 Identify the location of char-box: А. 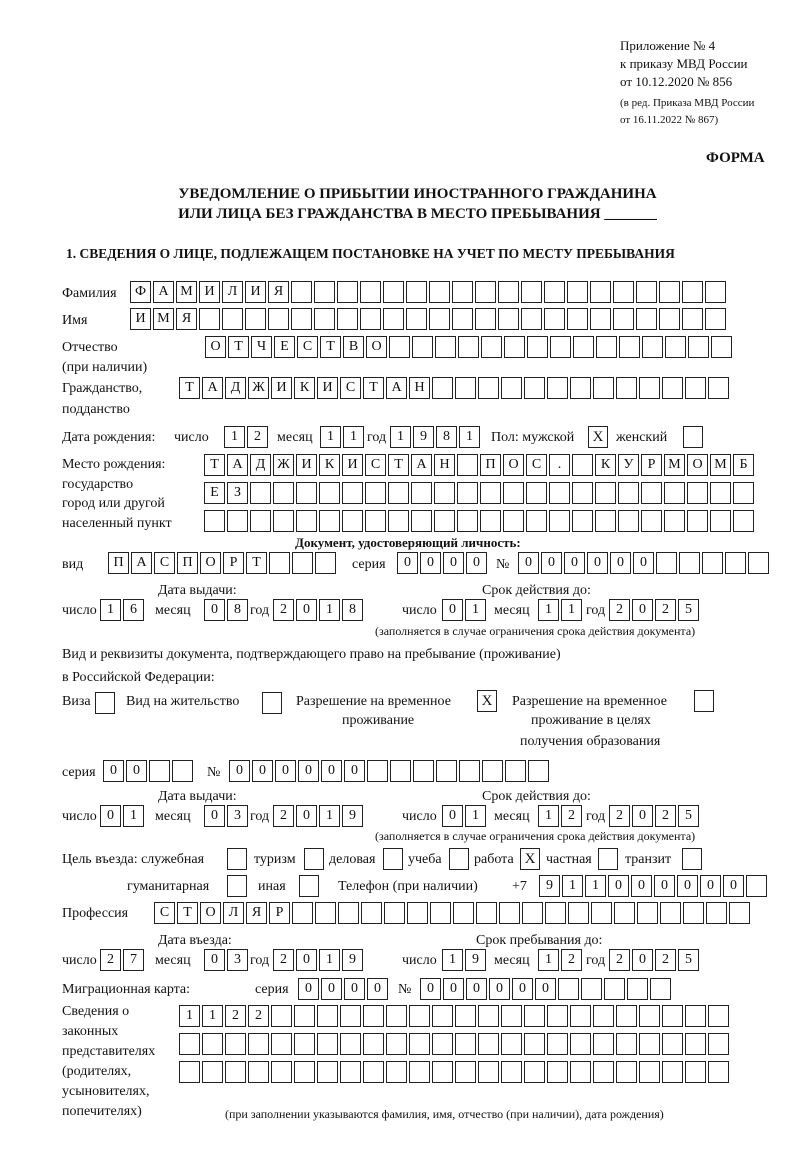
(163, 292).